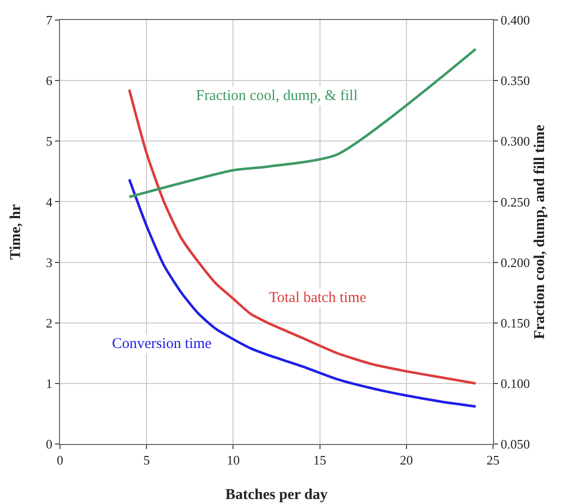 The width and height of the screenshot is (583, 504). I want to click on y-tick-label: 0, so click(49, 444).